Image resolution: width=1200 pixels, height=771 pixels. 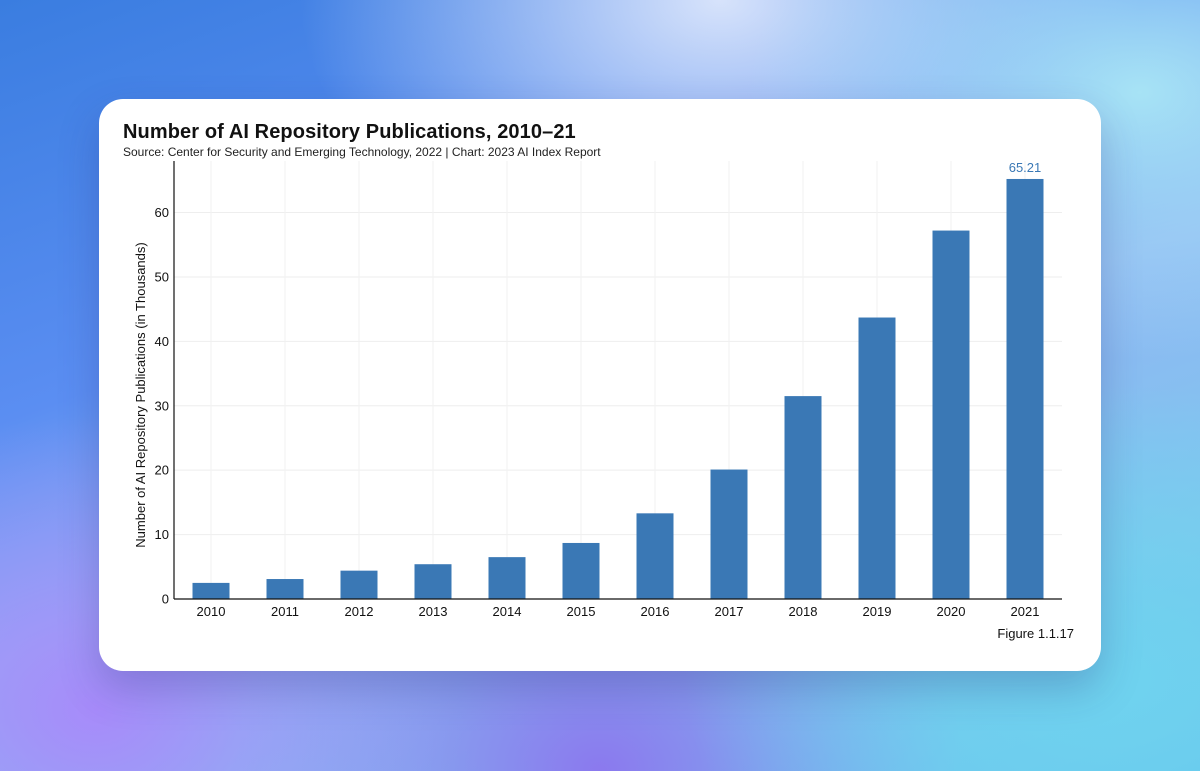 I want to click on x-tick-label: 2016, so click(x=655, y=611).